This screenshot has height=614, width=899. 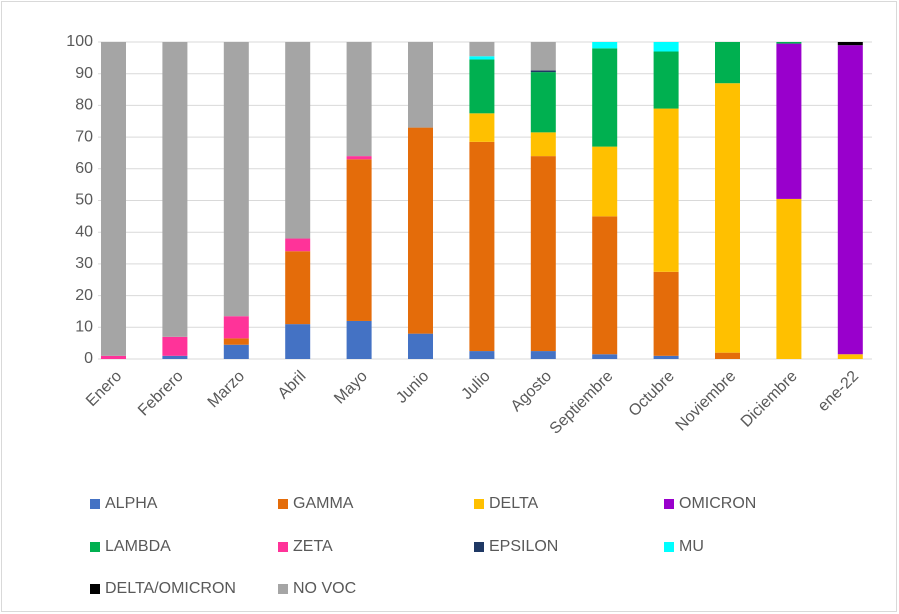 I want to click on y-tick-label: 100, so click(x=79, y=41).